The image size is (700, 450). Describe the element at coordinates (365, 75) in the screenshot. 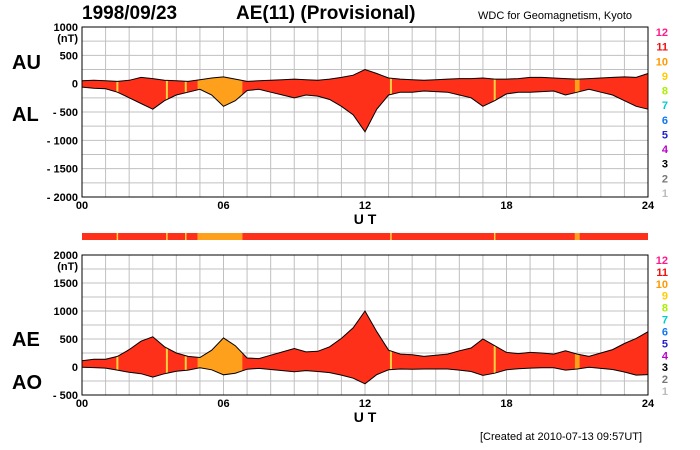

I see `panel1-series-au-line` at that location.